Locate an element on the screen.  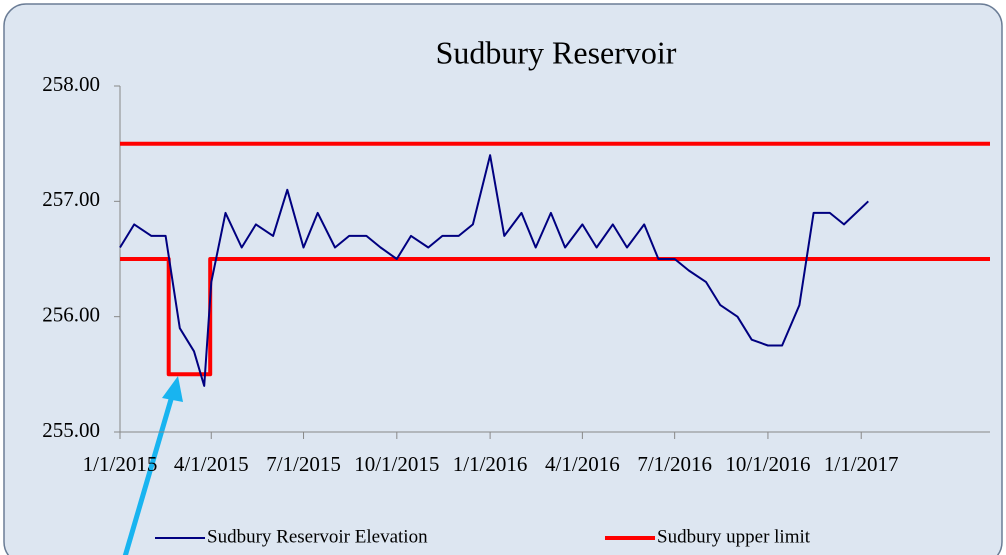
x-tick-label: 10/1/2015 is located at coordinates (396, 464).